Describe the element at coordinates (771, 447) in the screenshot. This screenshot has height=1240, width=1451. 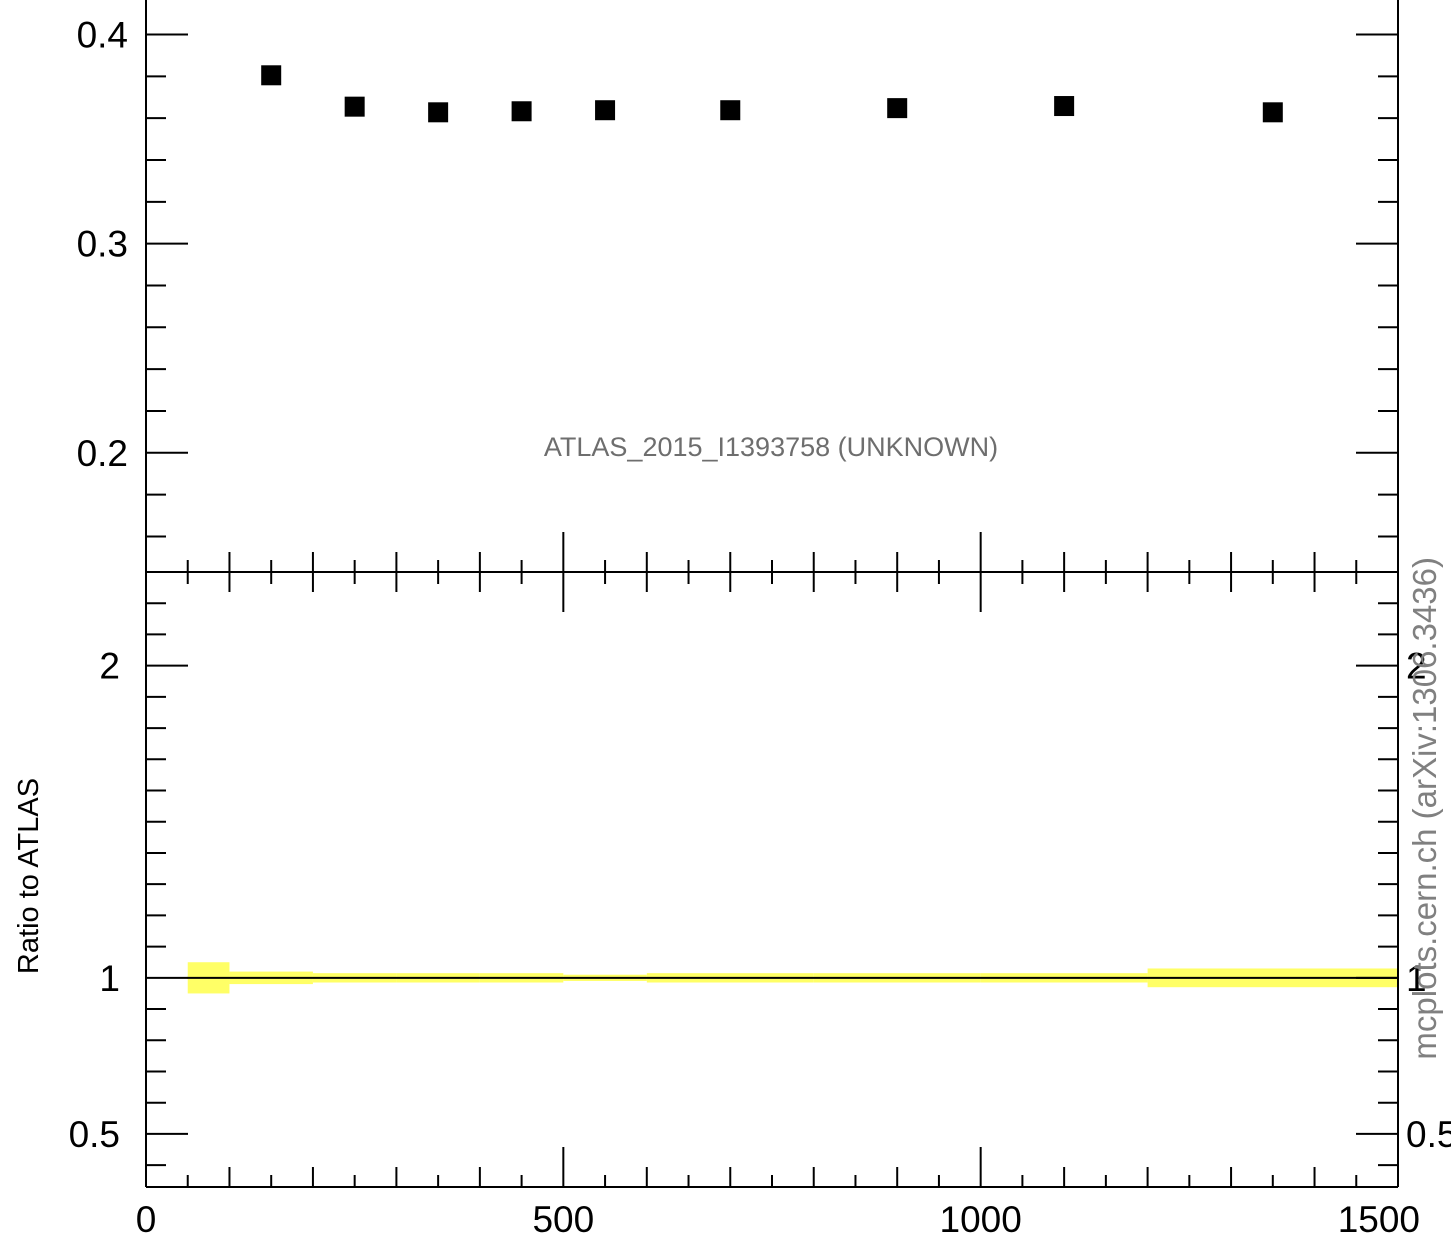
I see `analysis-annotation: ATLAS_2015_I1393758 (UNKNOWN)` at that location.